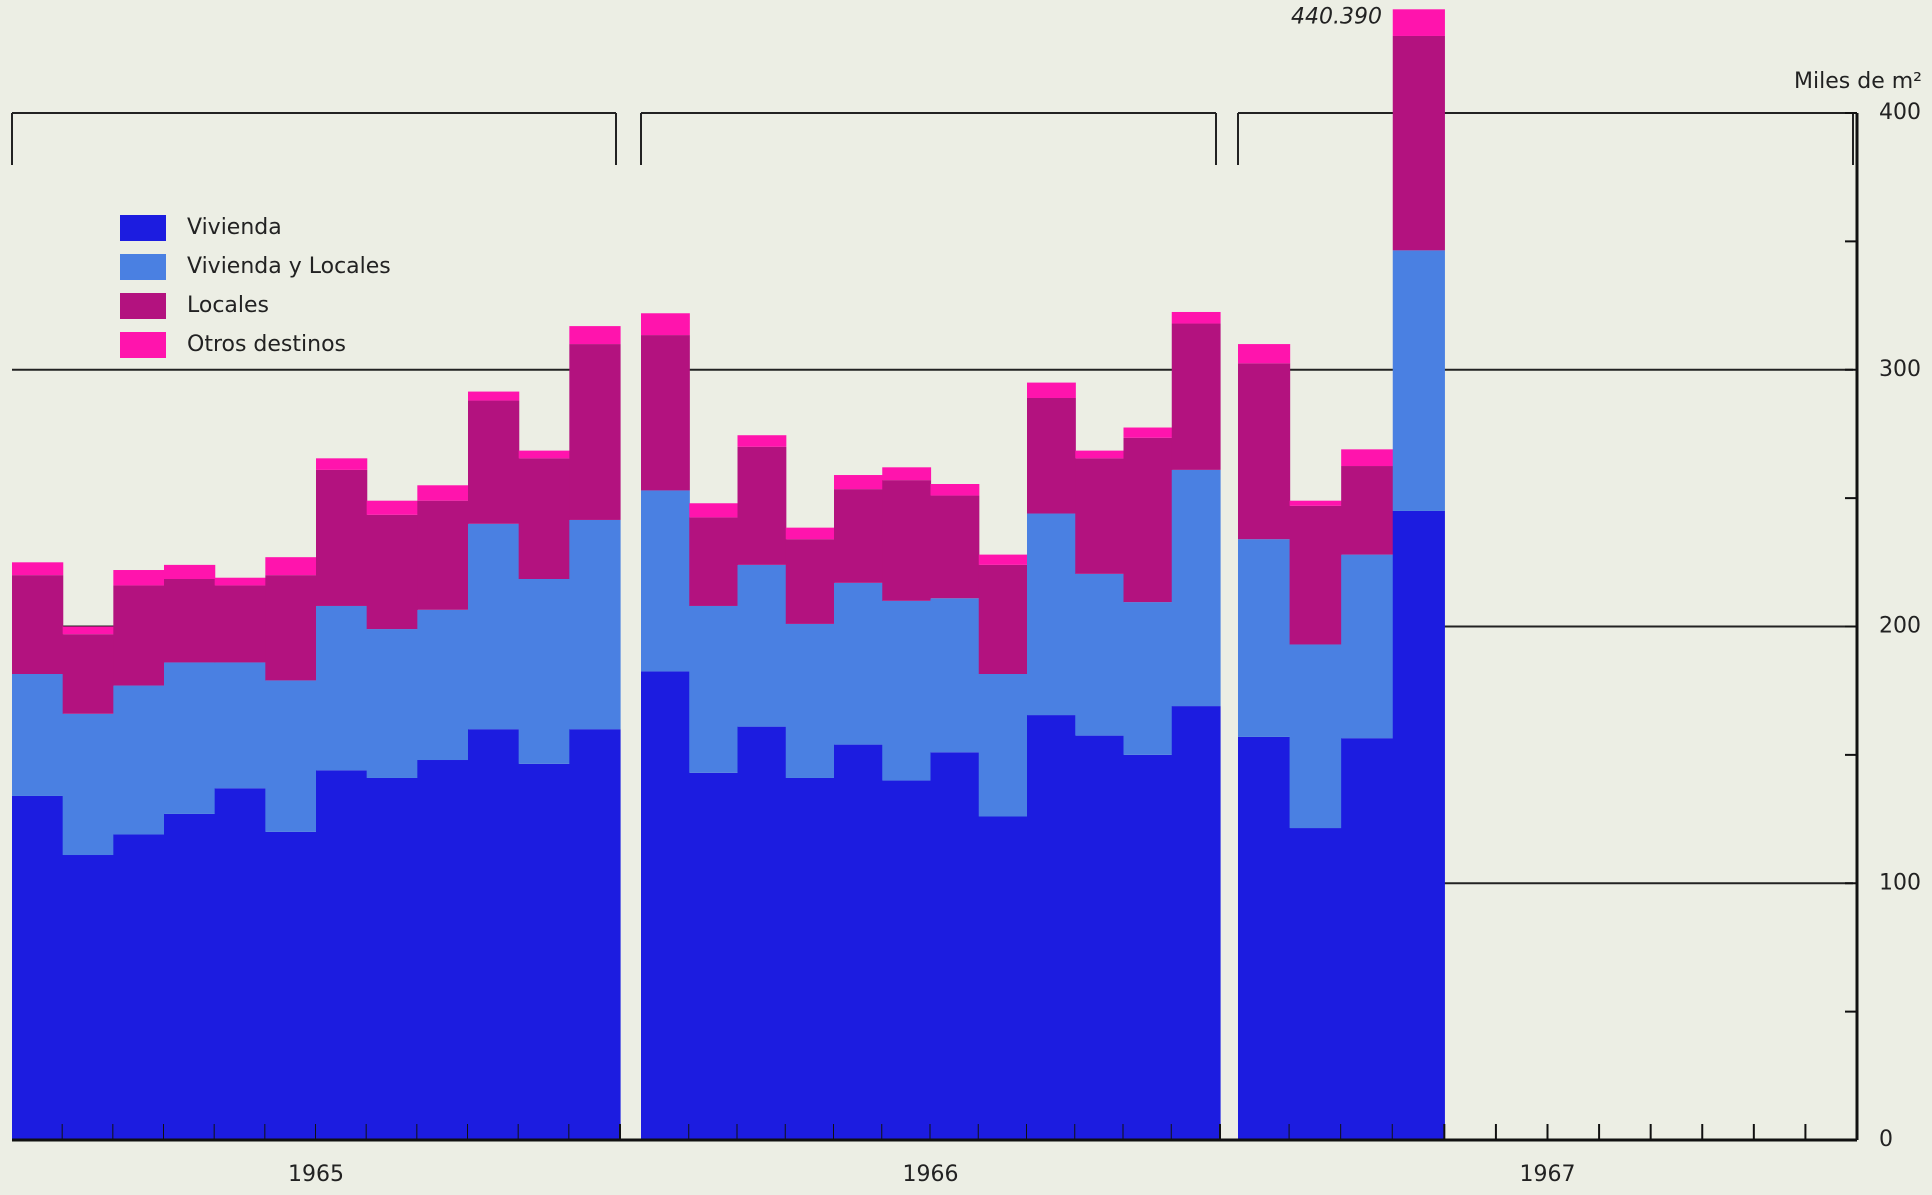 The height and width of the screenshot is (1195, 1932). What do you see at coordinates (289, 266) in the screenshot?
I see `legend-label: Vivienda y Locales` at bounding box center [289, 266].